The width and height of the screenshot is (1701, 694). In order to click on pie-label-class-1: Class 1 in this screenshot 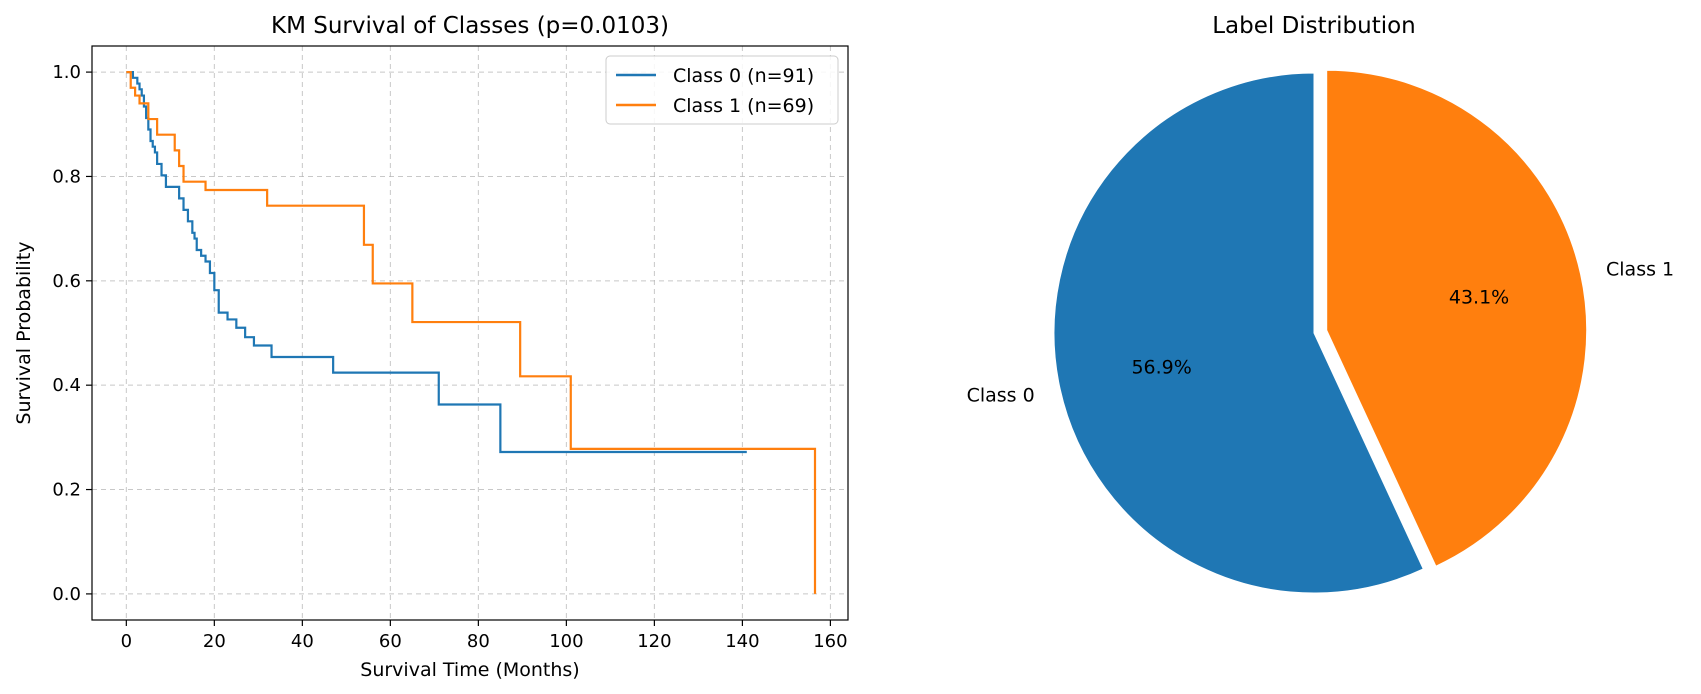, I will do `click(1640, 270)`.